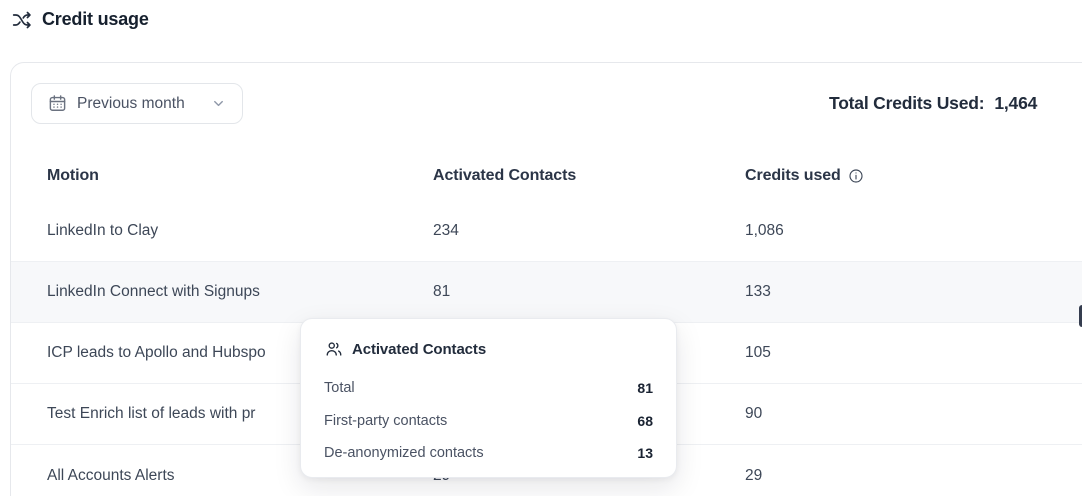  What do you see at coordinates (856, 176) in the screenshot?
I see `info-icon` at bounding box center [856, 176].